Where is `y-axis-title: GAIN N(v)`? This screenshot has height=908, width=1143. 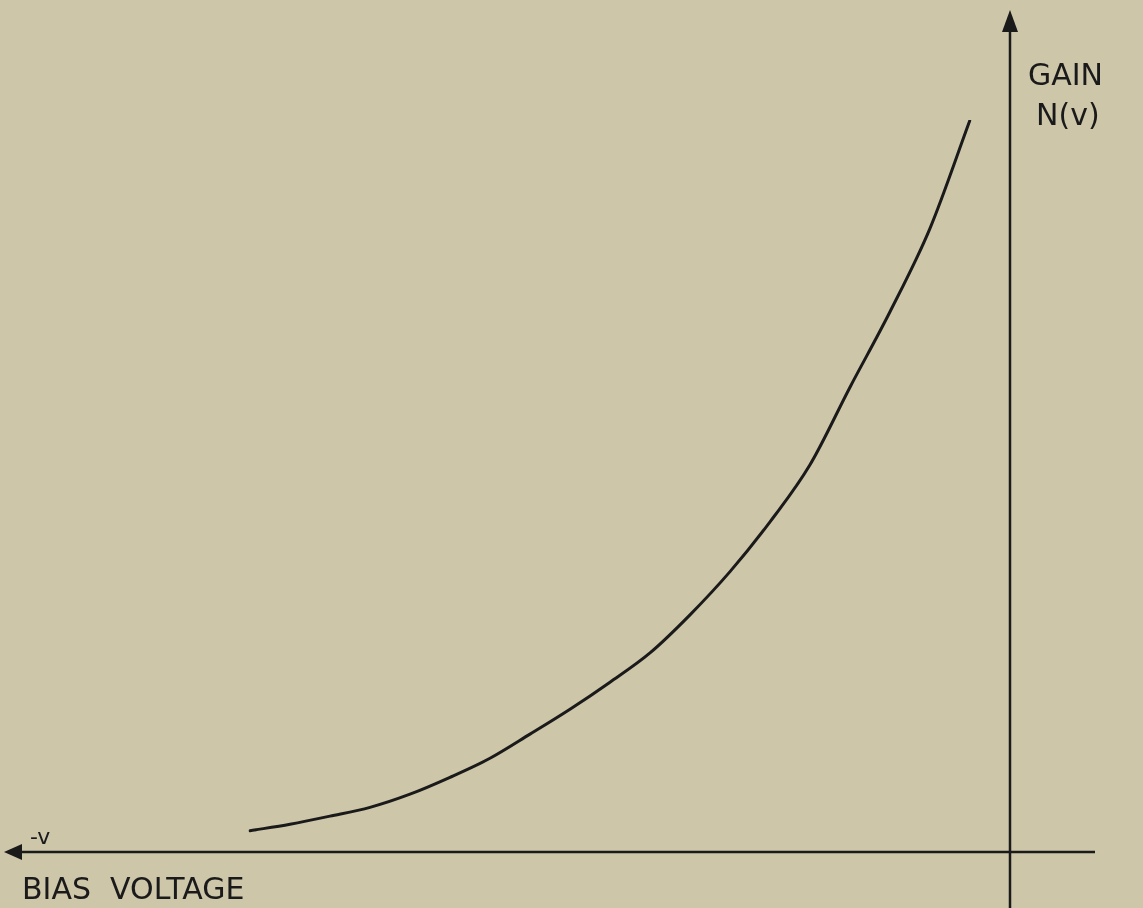
y-axis-title: GAIN N(v) is located at coordinates (1066, 94).